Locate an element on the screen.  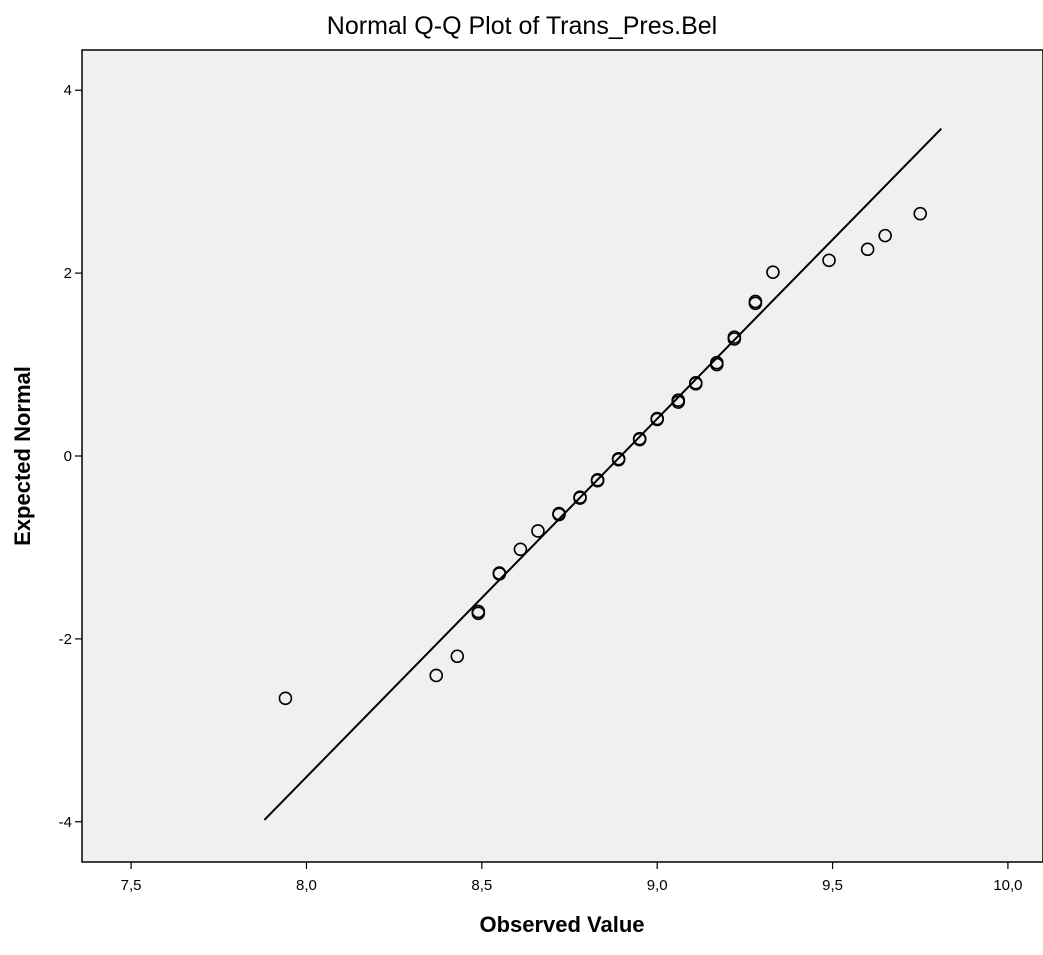
y-axis-label: Expected Normal is located at coordinates (22, 456).